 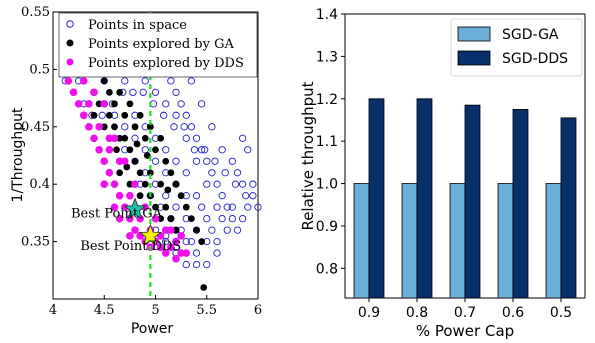 What do you see at coordinates (152, 329) in the screenshot?
I see `scatter-x-axis-label: Power` at bounding box center [152, 329].